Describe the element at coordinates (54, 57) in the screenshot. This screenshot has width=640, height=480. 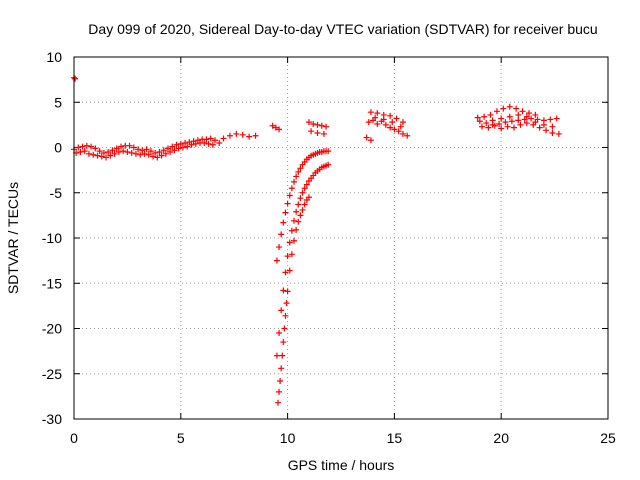
I see `y-tick-label: 10` at that location.